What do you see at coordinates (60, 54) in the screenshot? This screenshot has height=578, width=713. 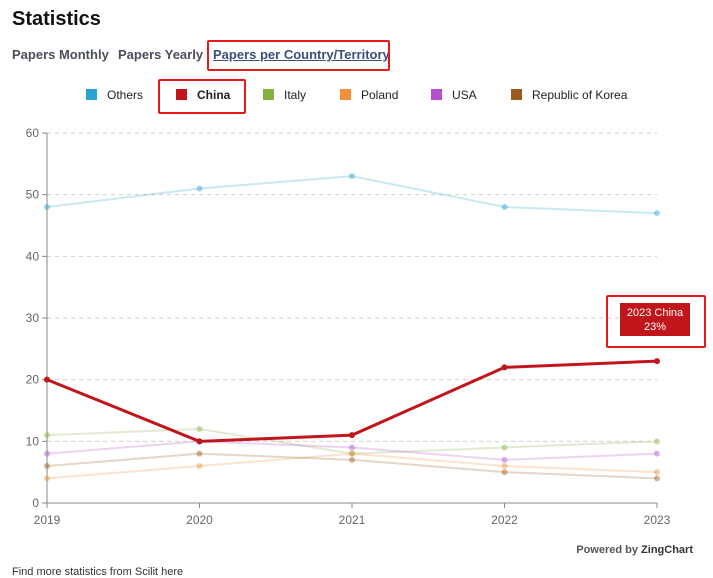 I see `tab-papers-monthly: Papers Monthly` at bounding box center [60, 54].